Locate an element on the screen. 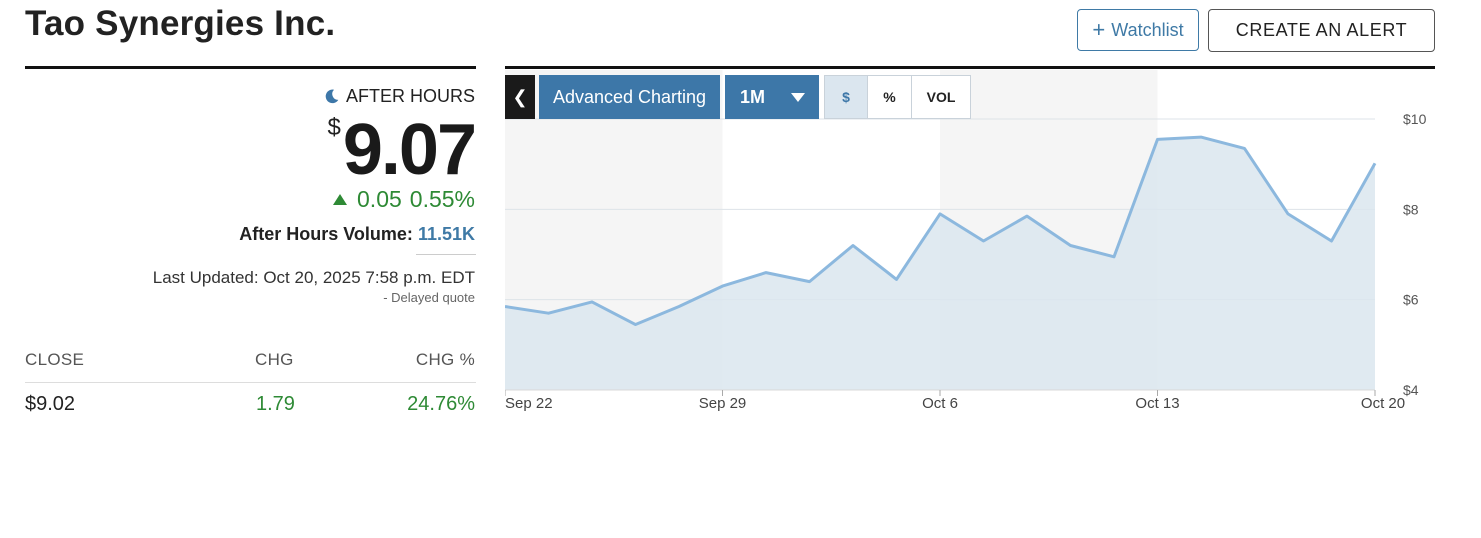 This screenshot has height=538, width=1481. x-tick-label: Oct 20 is located at coordinates (1383, 403).